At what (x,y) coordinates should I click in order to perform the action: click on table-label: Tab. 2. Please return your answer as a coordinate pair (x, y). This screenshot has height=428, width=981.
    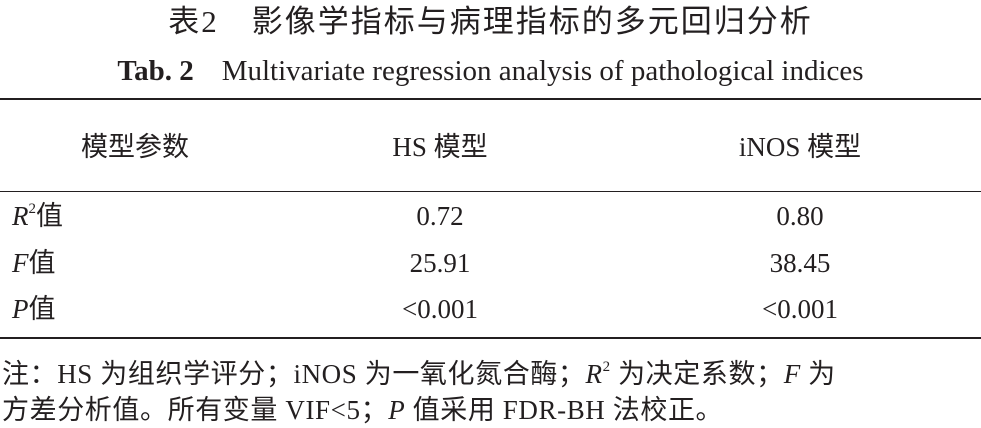
    Looking at the image, I should click on (155, 71).